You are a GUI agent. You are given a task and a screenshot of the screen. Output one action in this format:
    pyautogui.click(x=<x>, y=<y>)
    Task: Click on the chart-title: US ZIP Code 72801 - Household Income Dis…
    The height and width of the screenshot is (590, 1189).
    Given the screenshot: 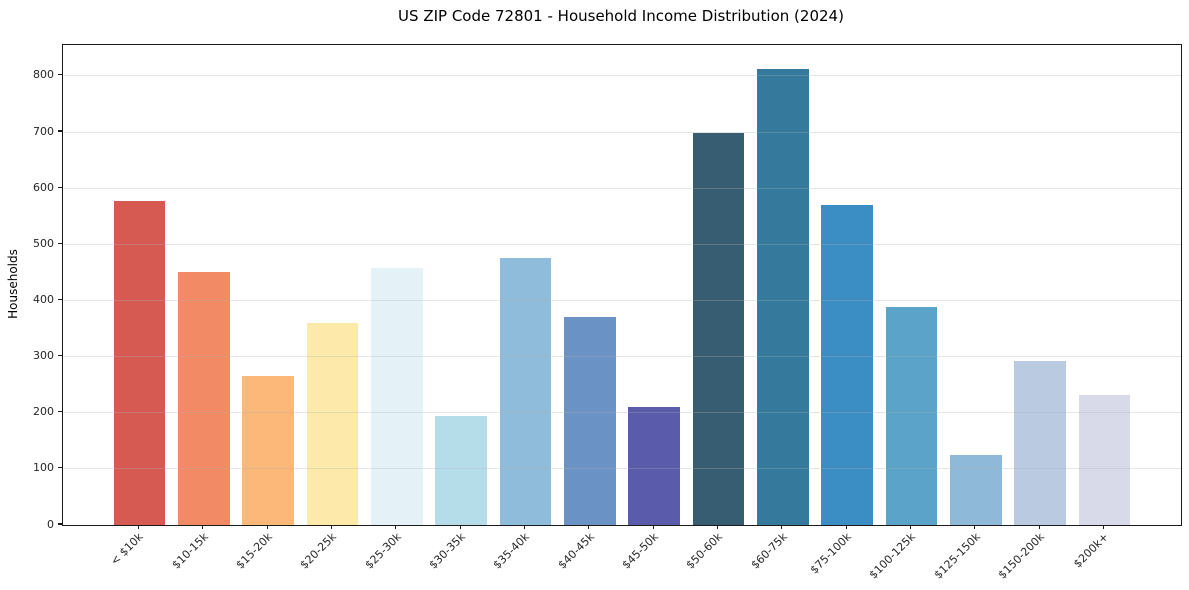 What is the action you would take?
    pyautogui.click(x=621, y=16)
    